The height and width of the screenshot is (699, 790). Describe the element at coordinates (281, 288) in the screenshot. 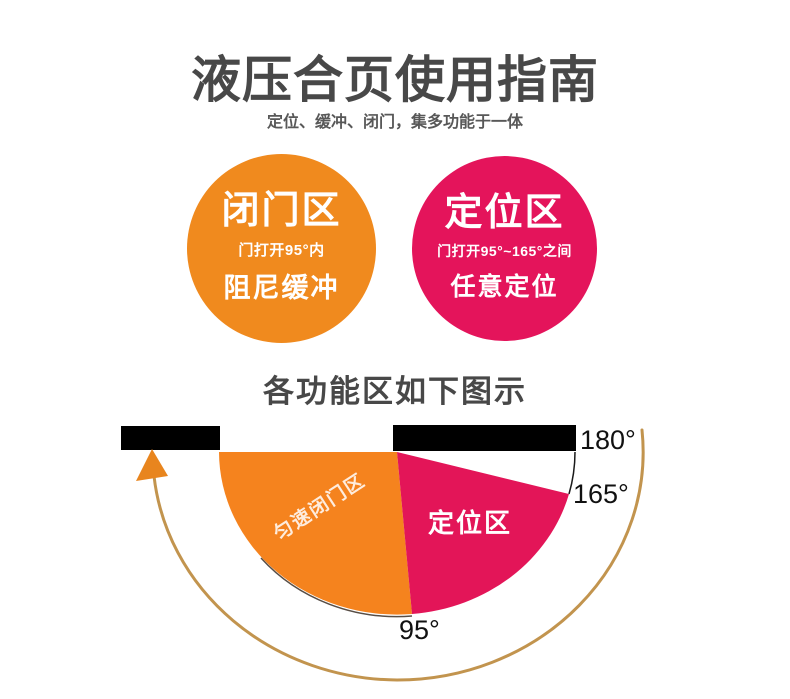

I see `closing-zone-behavior: 阻尼缓冲` at that location.